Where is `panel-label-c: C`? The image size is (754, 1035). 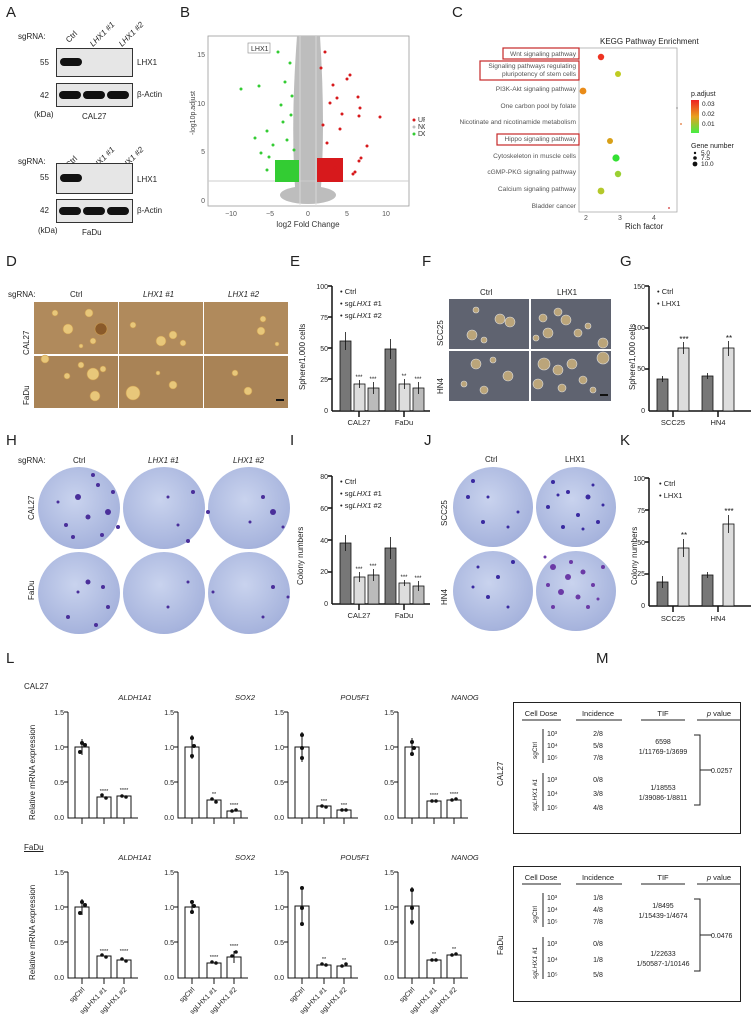 panel-label-c: C is located at coordinates (457, 12).